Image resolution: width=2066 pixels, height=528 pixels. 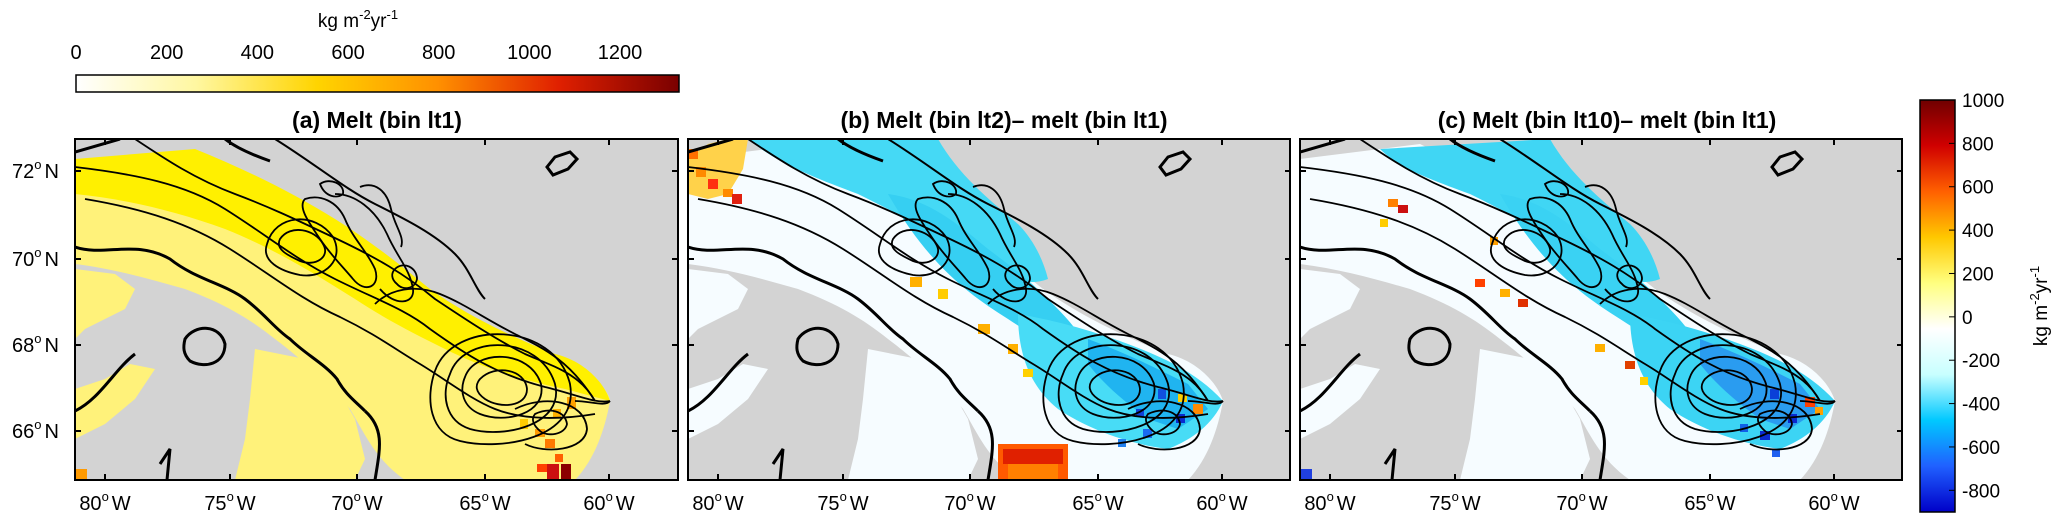 What do you see at coordinates (1003, 120) in the screenshot?
I see `panel-b-title: (b) Melt (bin lt2)– melt (bin lt1)` at bounding box center [1003, 120].